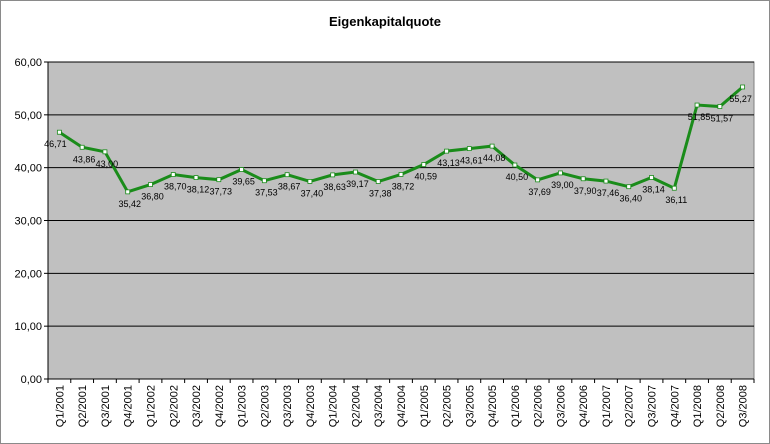 This screenshot has width=770, height=444. What do you see at coordinates (312, 193) in the screenshot?
I see `data-label: 37,40` at bounding box center [312, 193].